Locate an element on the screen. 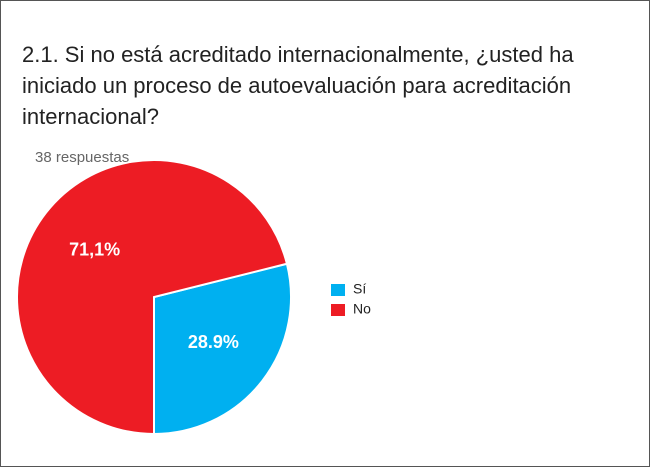  data-label: 28.9% is located at coordinates (213, 342).